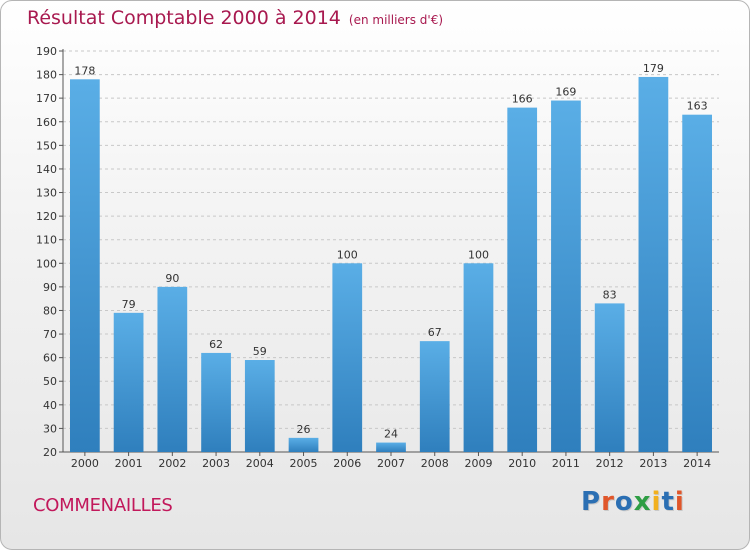  What do you see at coordinates (391, 434) in the screenshot?
I see `data-label: 24` at bounding box center [391, 434].